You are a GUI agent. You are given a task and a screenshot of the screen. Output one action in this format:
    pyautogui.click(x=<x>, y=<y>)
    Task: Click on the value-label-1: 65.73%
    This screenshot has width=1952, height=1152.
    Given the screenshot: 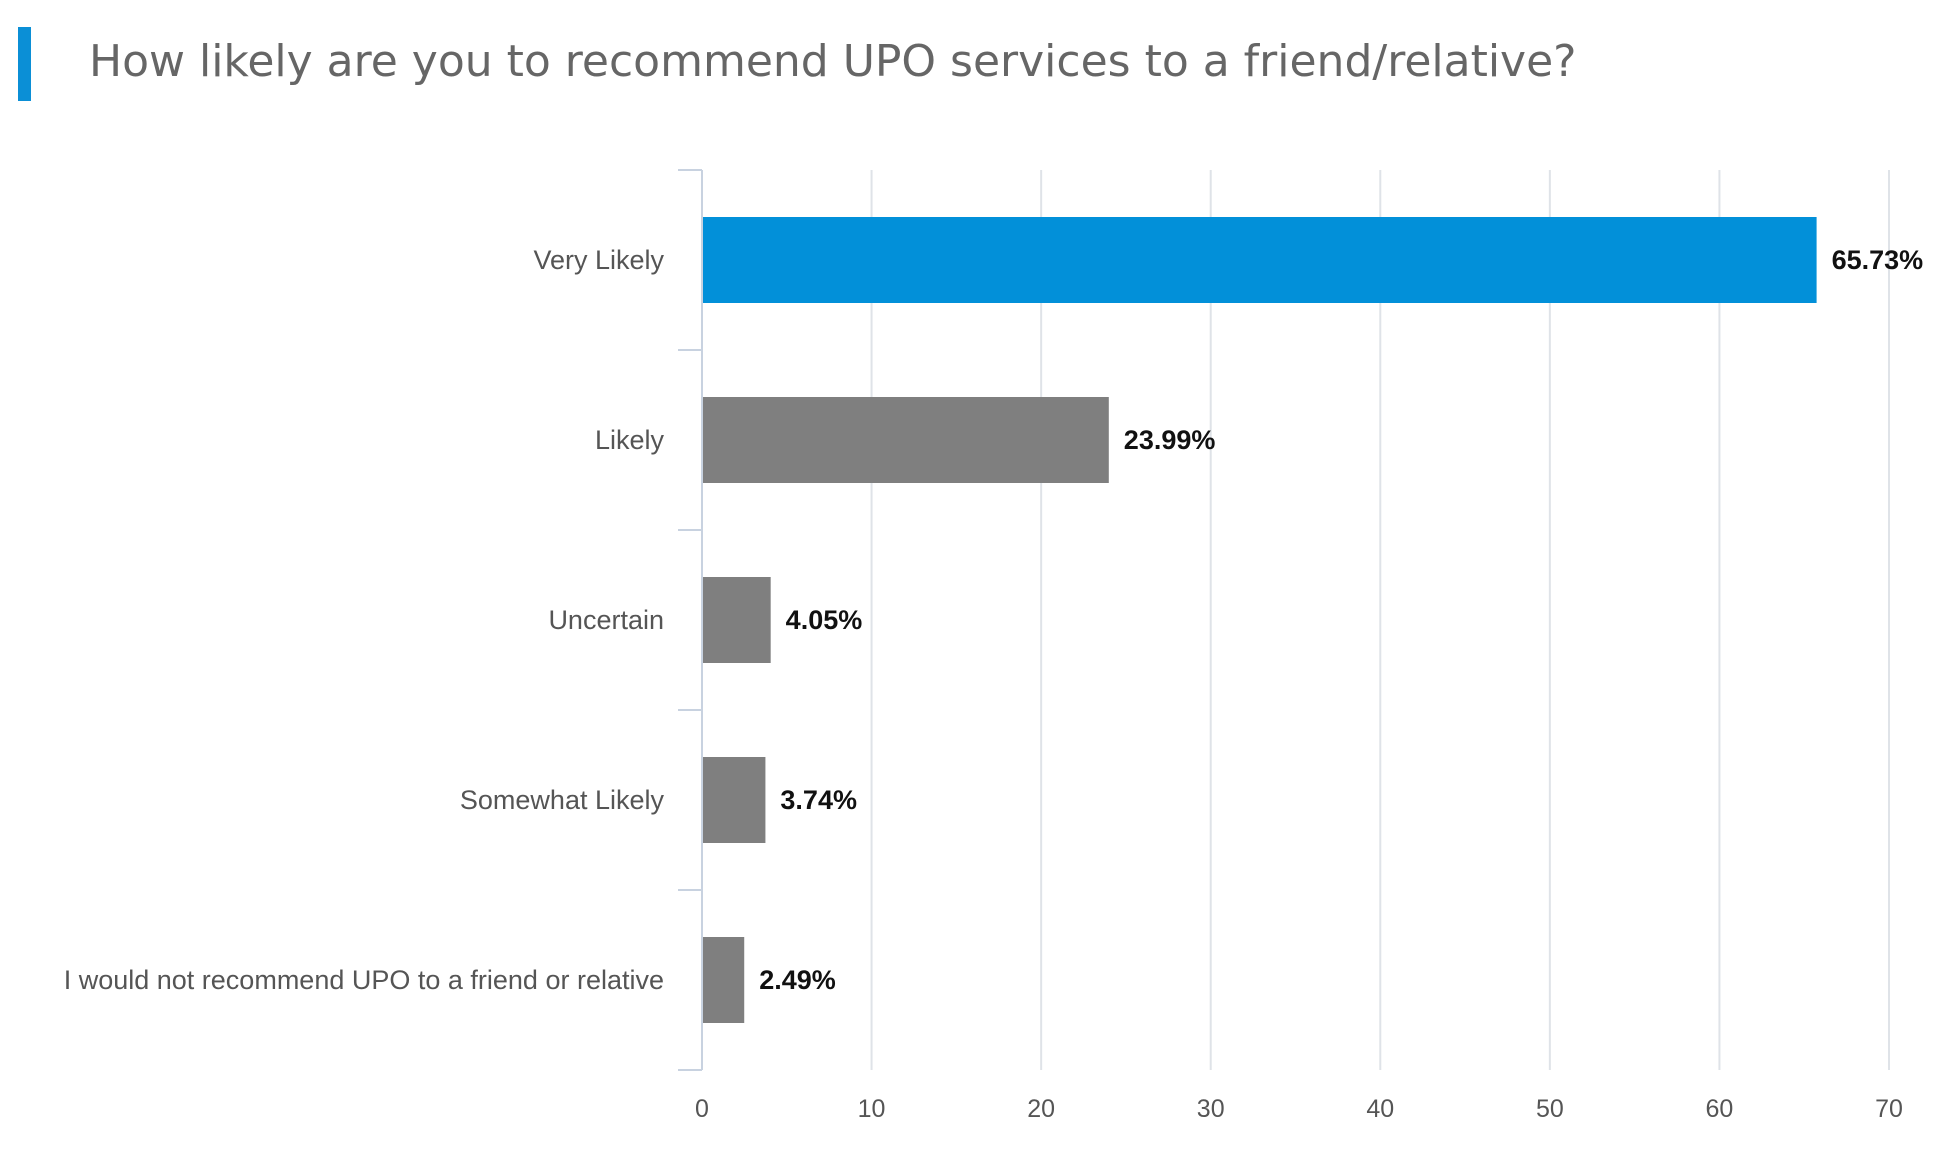 What is the action you would take?
    pyautogui.click(x=1878, y=260)
    